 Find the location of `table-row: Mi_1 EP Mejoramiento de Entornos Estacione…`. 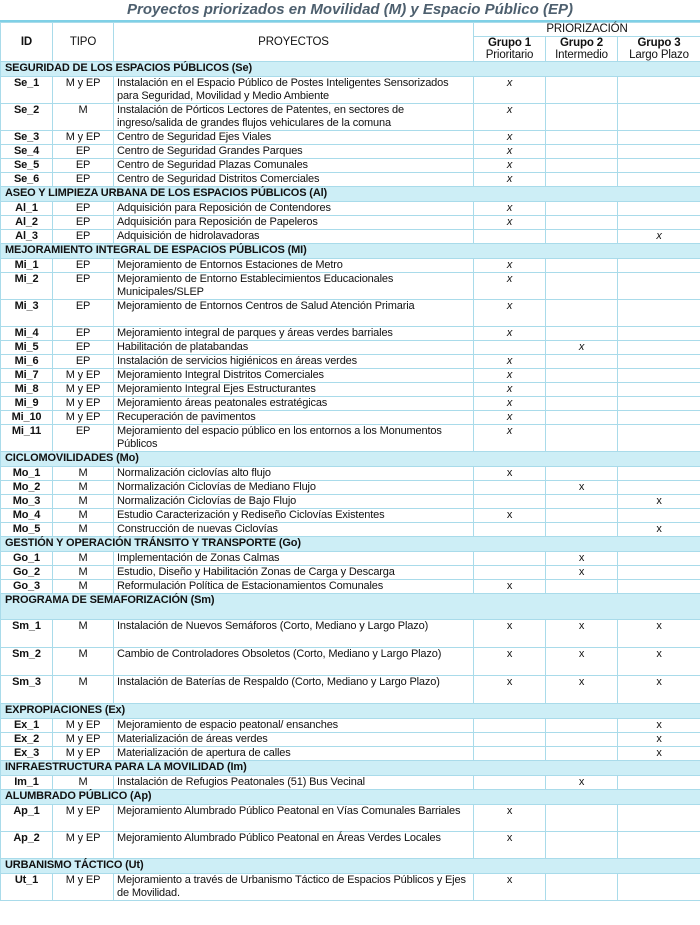

table-row: Mi_1 EP Mejoramiento de Entornos Estacione… is located at coordinates (350, 265).